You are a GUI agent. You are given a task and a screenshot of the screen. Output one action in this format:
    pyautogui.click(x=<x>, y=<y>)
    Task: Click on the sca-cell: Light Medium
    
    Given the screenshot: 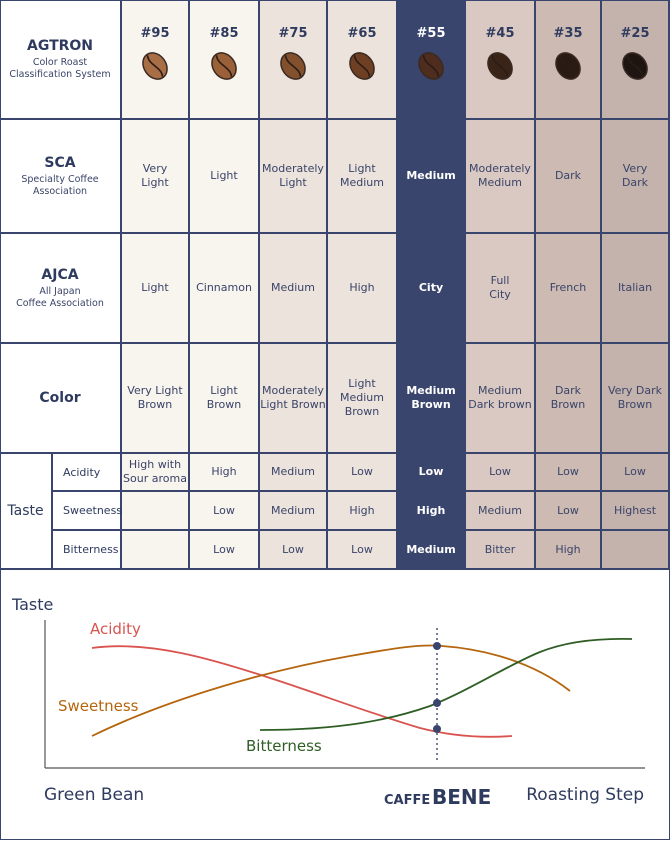 What is the action you would take?
    pyautogui.click(x=363, y=177)
    